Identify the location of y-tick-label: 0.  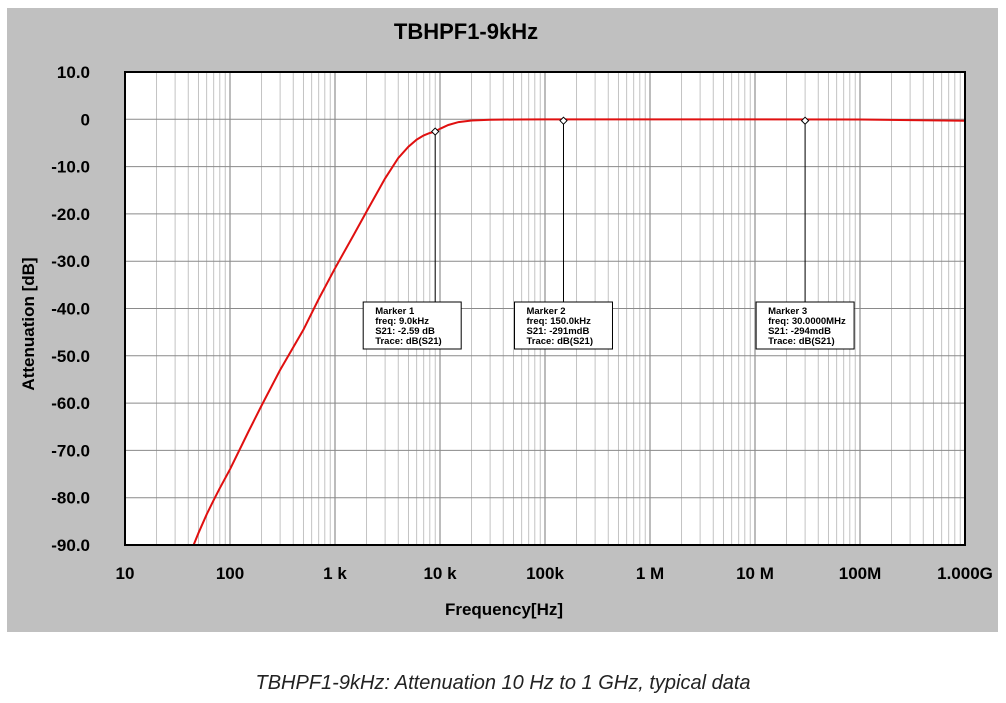
(85, 119).